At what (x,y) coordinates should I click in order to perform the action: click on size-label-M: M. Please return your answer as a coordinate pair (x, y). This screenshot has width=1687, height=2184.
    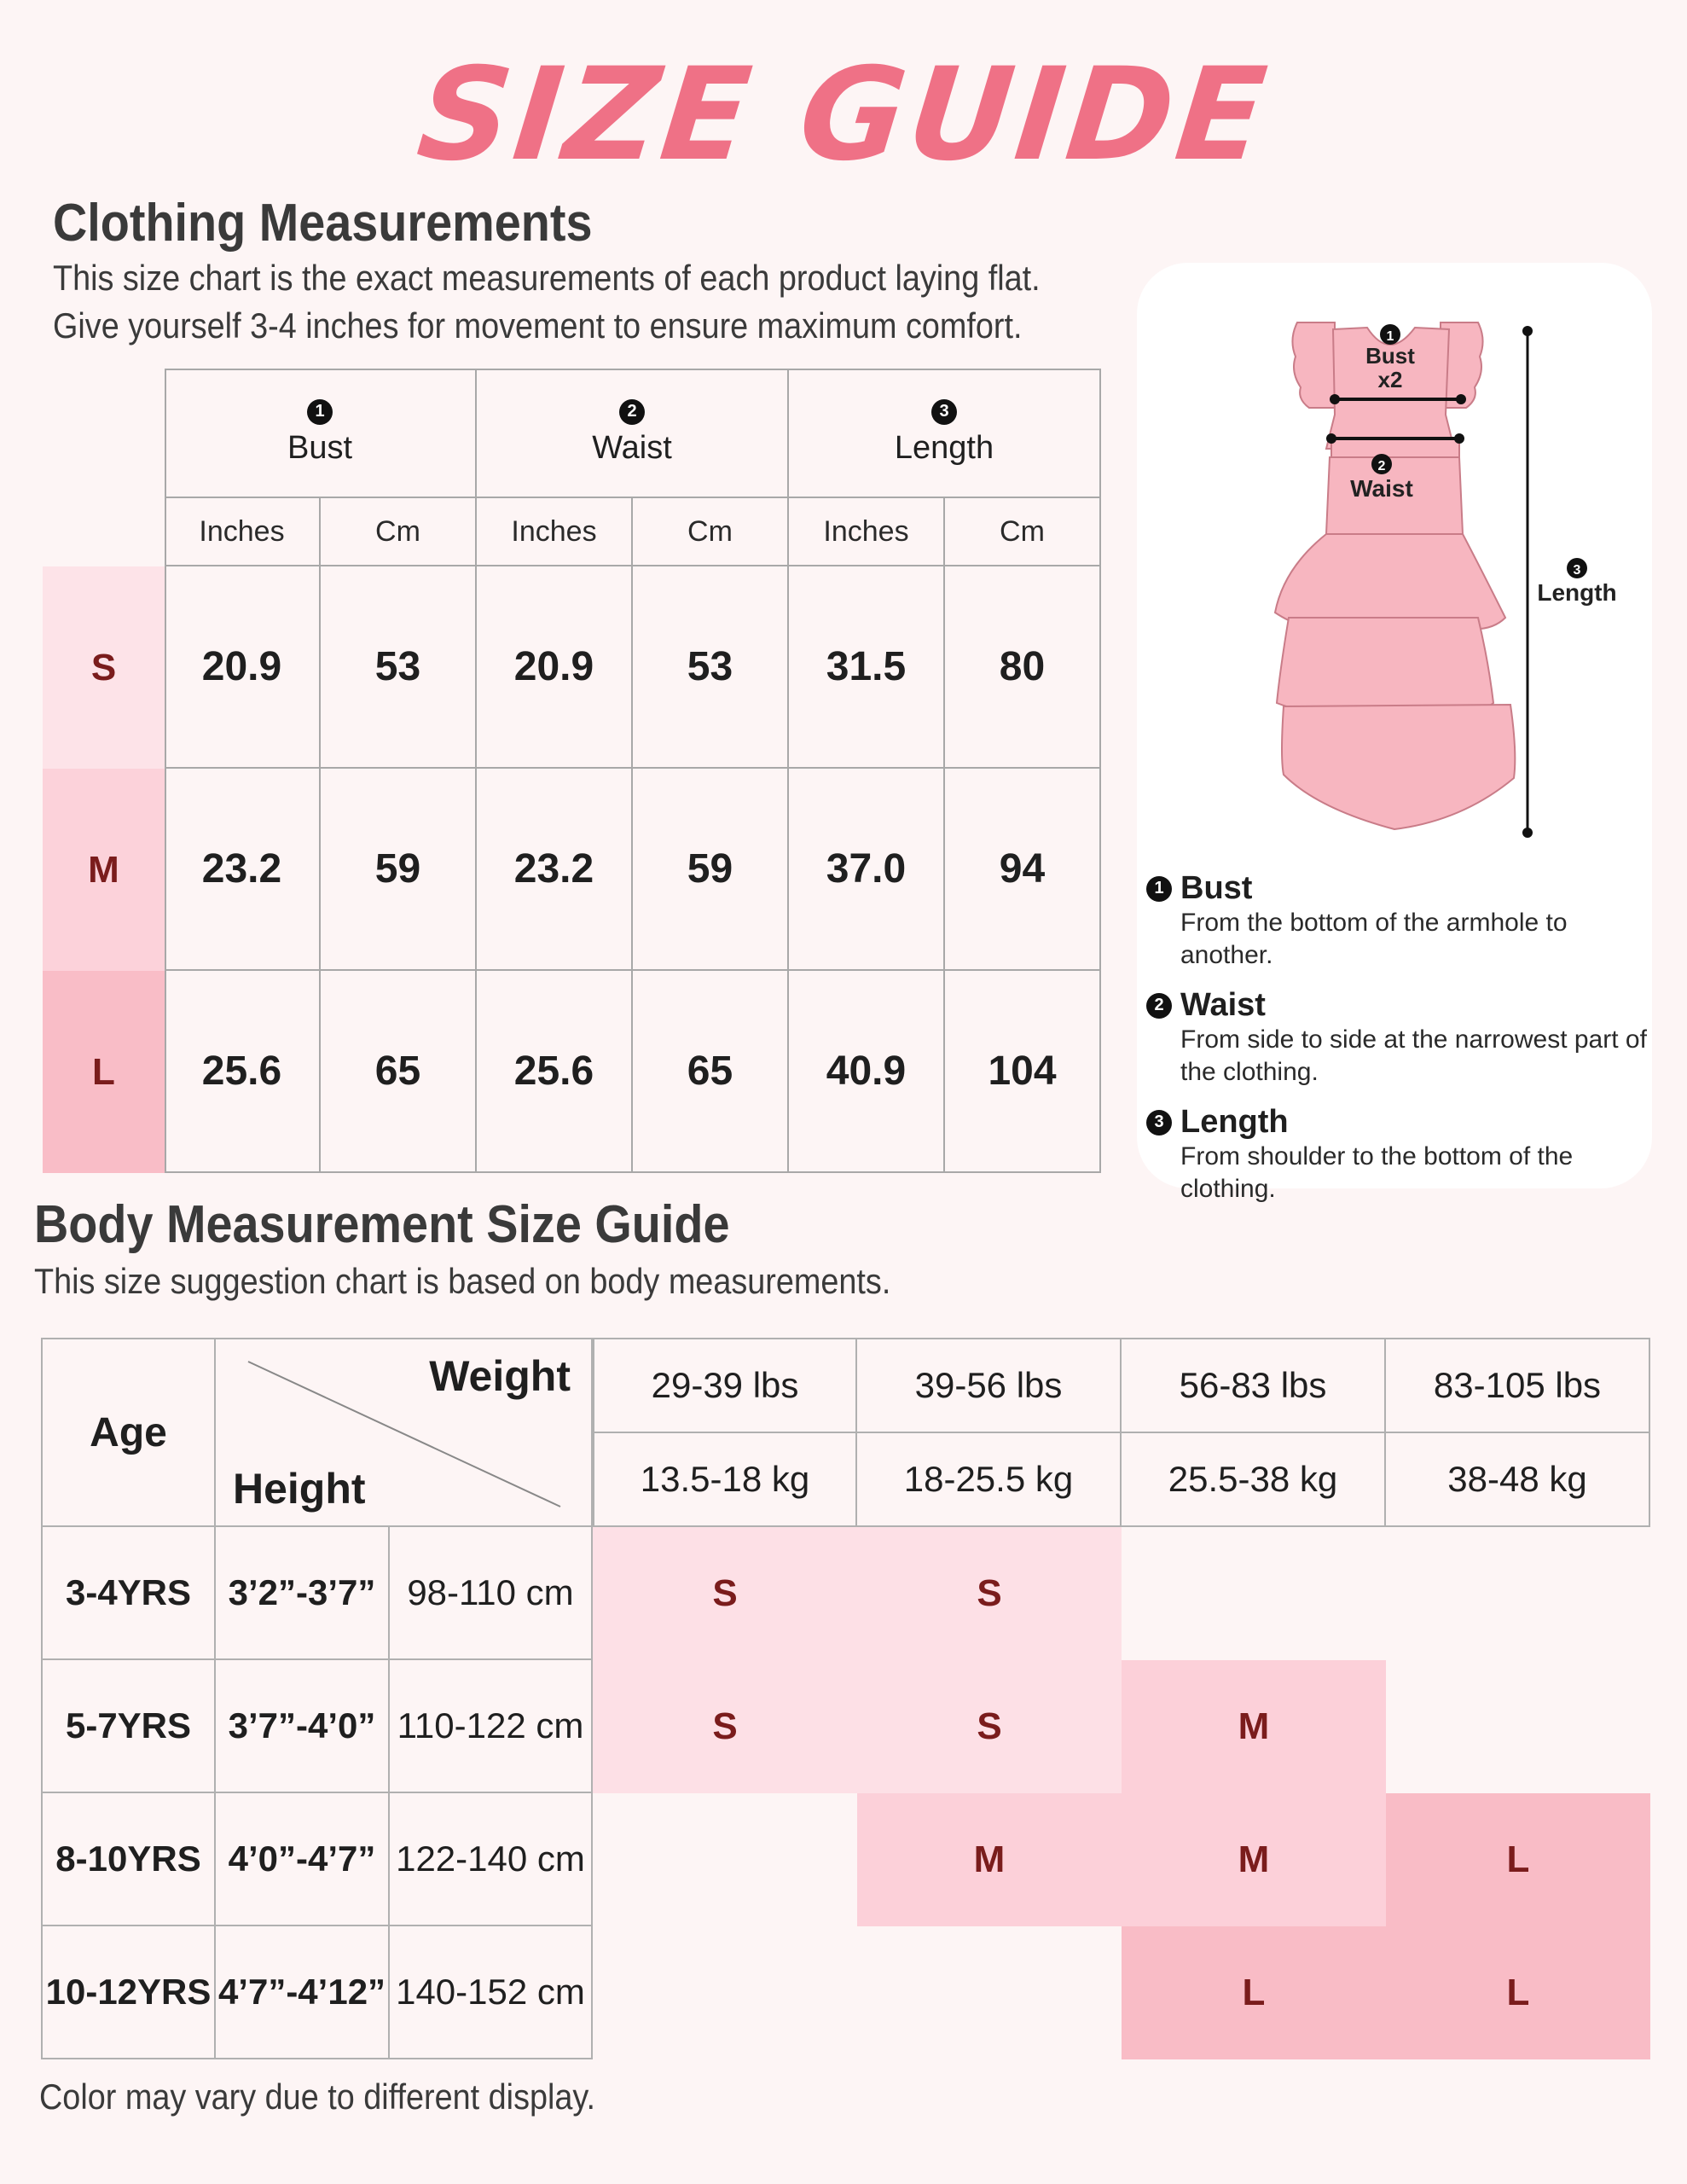
    Looking at the image, I should click on (104, 870).